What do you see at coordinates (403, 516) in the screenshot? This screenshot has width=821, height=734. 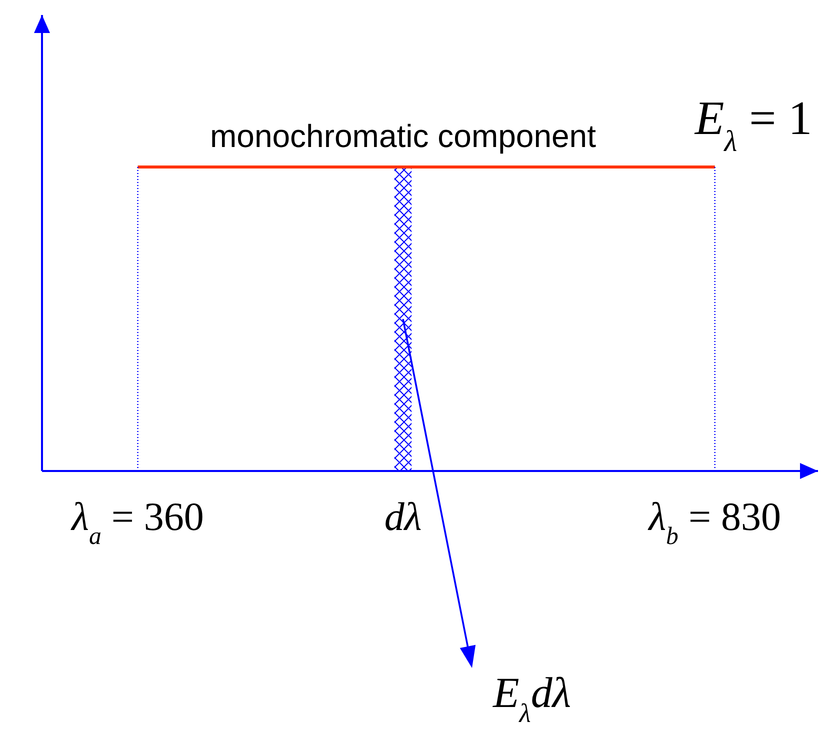 I see `x-tick-label: dλ` at bounding box center [403, 516].